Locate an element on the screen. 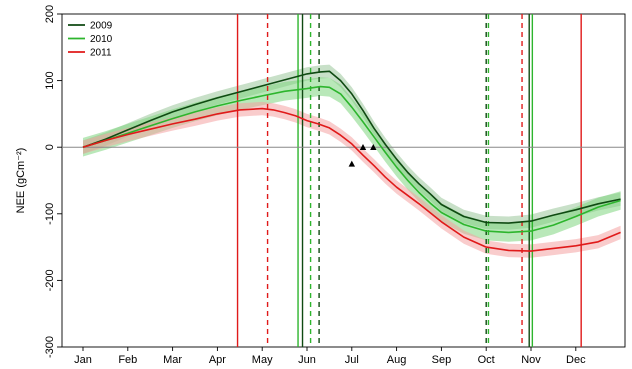 The image size is (632, 369). legend: 2009 2010 2011 is located at coordinates (90, 40).